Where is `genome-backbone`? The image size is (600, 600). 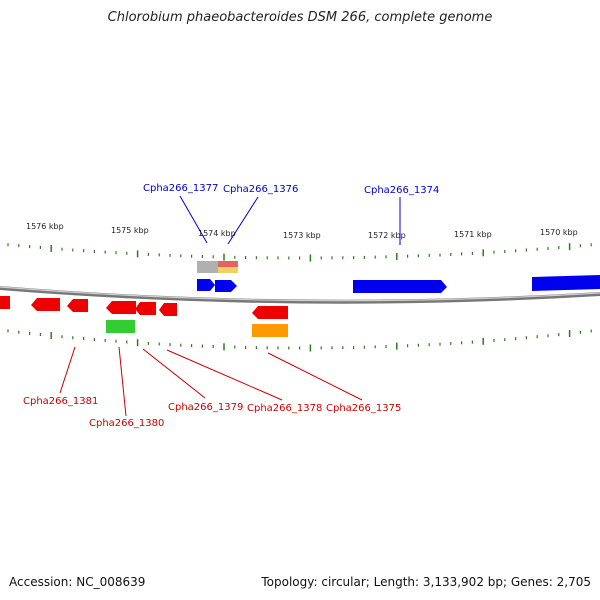 genome-backbone is located at coordinates (300, 295).